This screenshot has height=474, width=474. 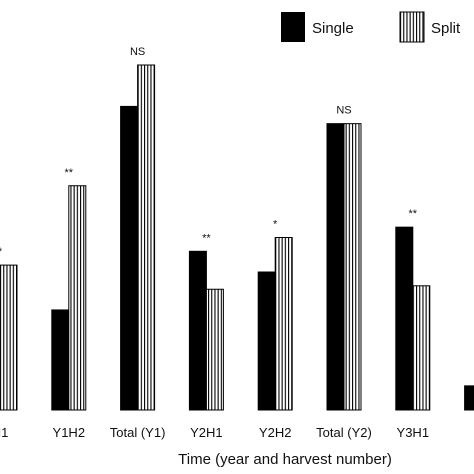 What do you see at coordinates (285, 459) in the screenshot?
I see `x-axis-label: Time (year and harvest number)` at bounding box center [285, 459].